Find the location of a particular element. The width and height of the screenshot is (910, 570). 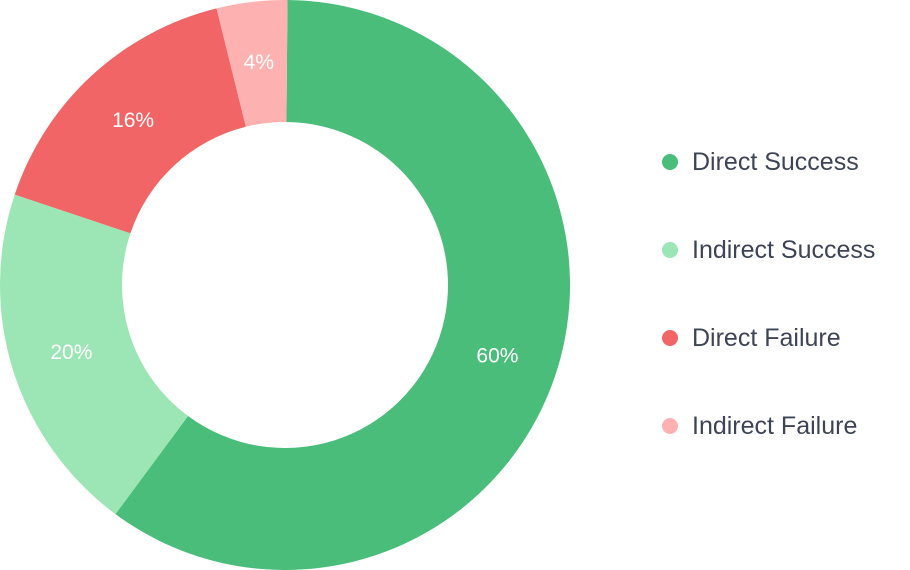

legend-label-indirect-success: Indirect Success is located at coordinates (784, 249).